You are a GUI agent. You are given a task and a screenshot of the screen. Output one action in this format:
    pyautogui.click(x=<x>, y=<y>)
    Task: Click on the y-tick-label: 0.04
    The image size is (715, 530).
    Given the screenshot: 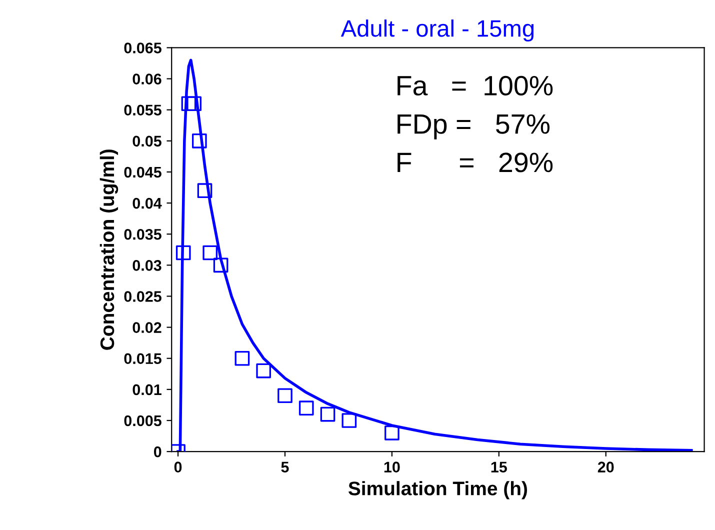 What is the action you would take?
    pyautogui.click(x=147, y=203)
    